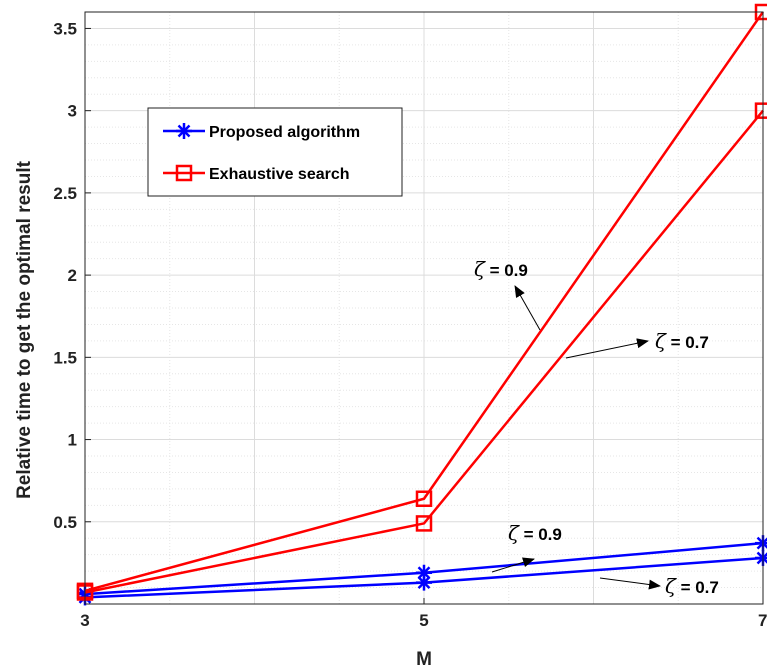 The width and height of the screenshot is (767, 670). Describe the element at coordinates (84, 620) in the screenshot. I see `x-tick-label: 3` at that location.